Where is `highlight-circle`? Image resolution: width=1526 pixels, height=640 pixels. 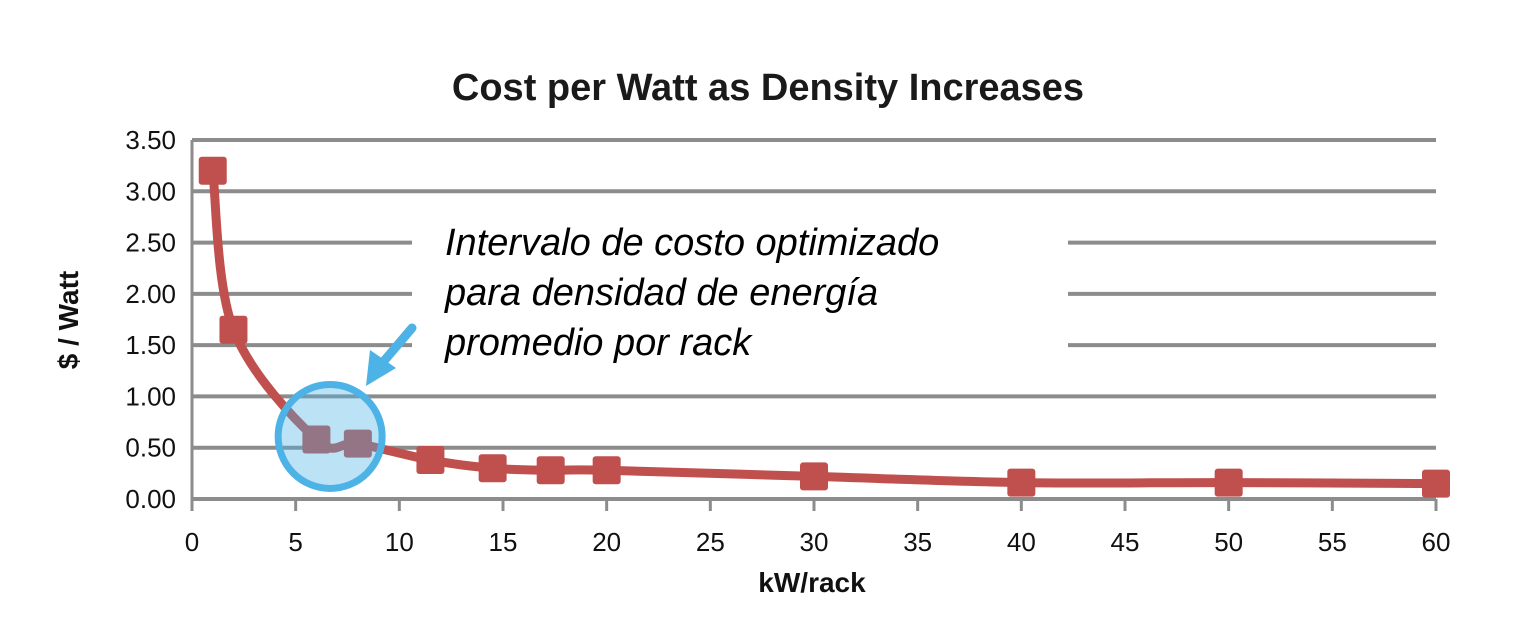 highlight-circle is located at coordinates (330, 436).